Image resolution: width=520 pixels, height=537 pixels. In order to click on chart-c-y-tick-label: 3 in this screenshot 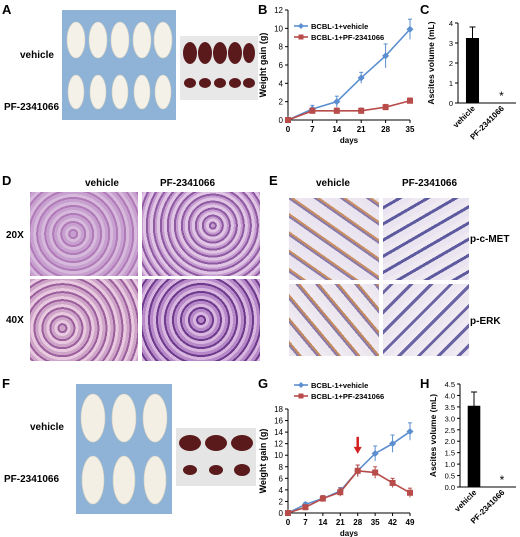, I will do `click(451, 43)`.